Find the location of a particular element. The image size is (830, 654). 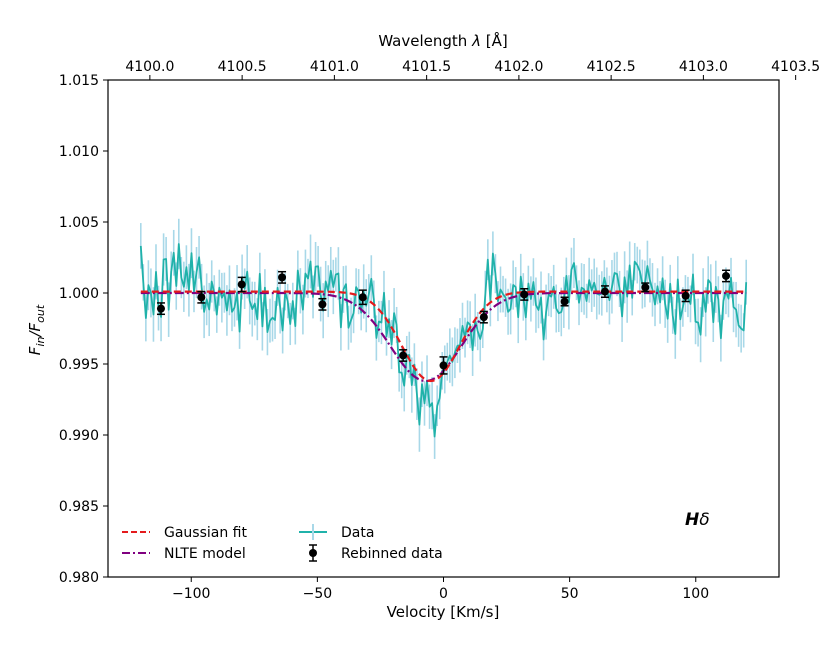

top-tick-label: 4100.5 is located at coordinates (242, 67).